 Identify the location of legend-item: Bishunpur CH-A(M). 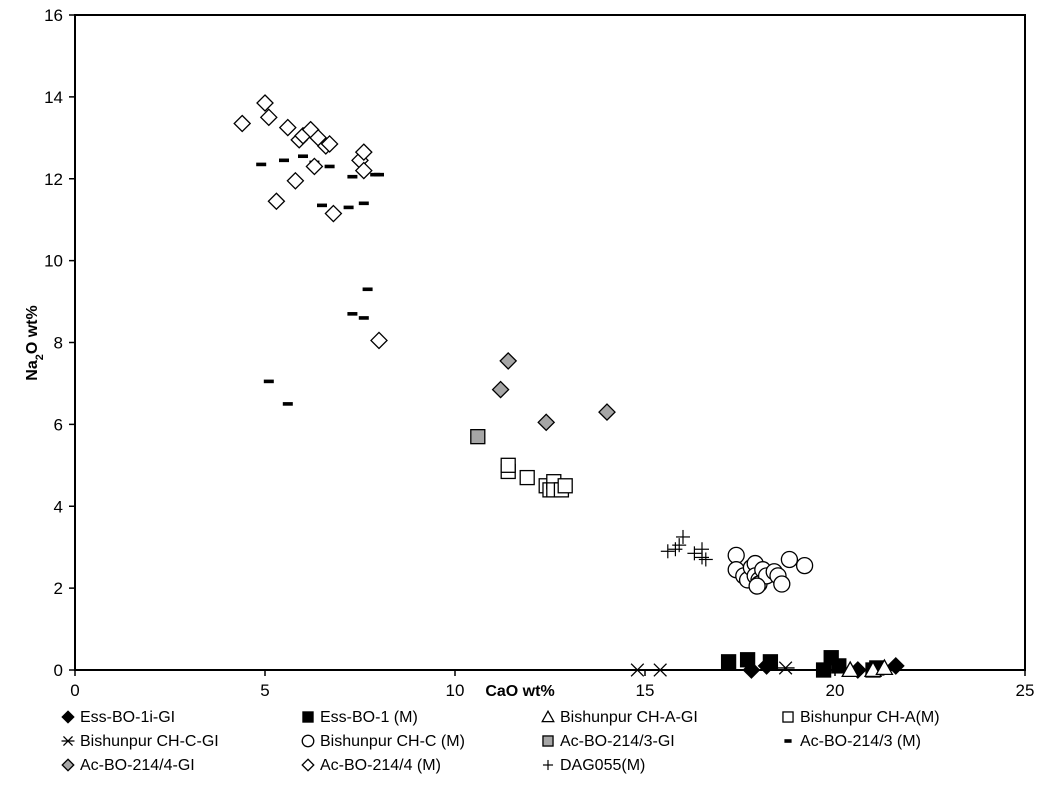
(861, 717).